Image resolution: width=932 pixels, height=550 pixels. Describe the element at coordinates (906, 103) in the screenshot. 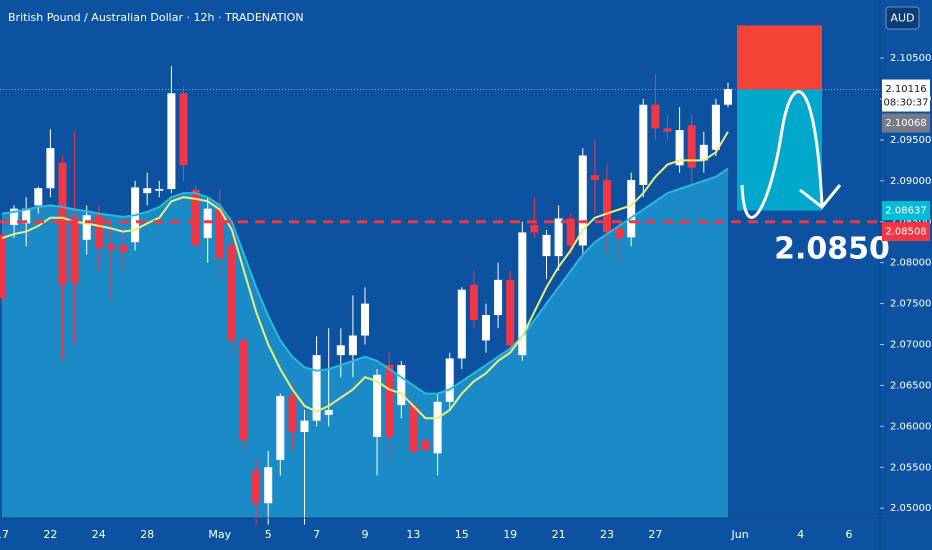

I see `price-countdown: 08:30:37` at that location.